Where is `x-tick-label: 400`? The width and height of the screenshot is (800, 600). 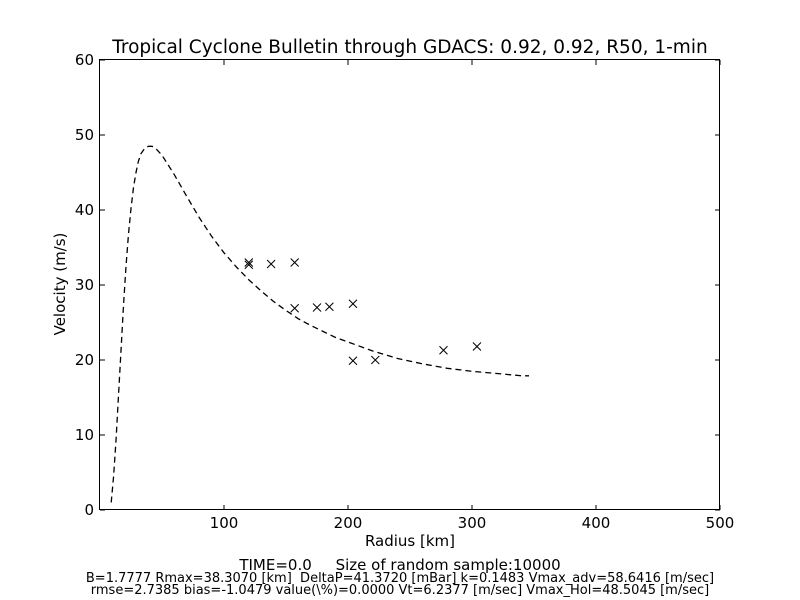
x-tick-label: 400 is located at coordinates (596, 523).